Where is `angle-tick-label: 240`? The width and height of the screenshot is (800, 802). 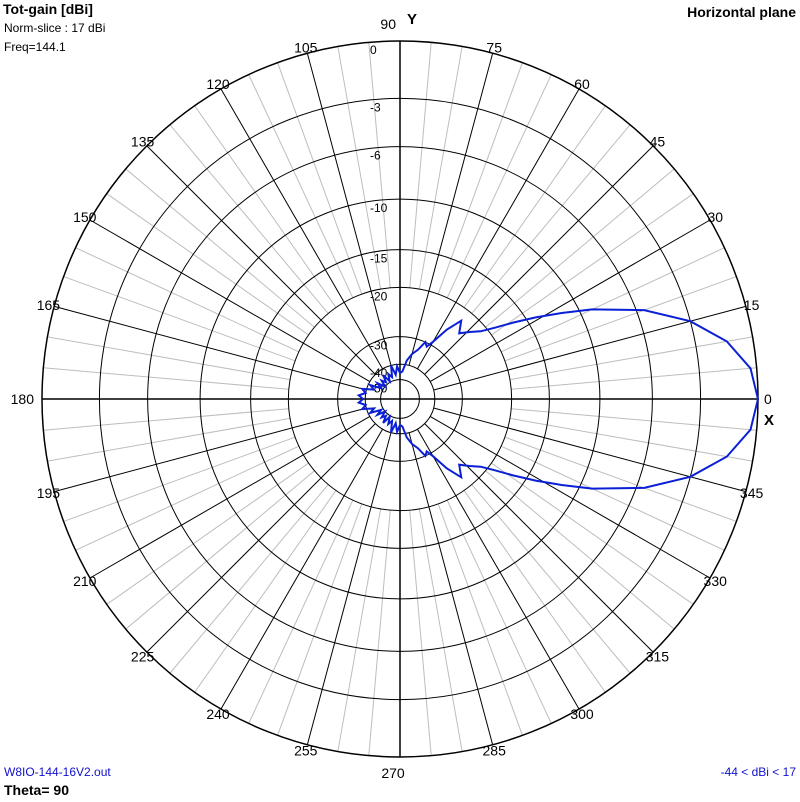 angle-tick-label: 240 is located at coordinates (218, 714).